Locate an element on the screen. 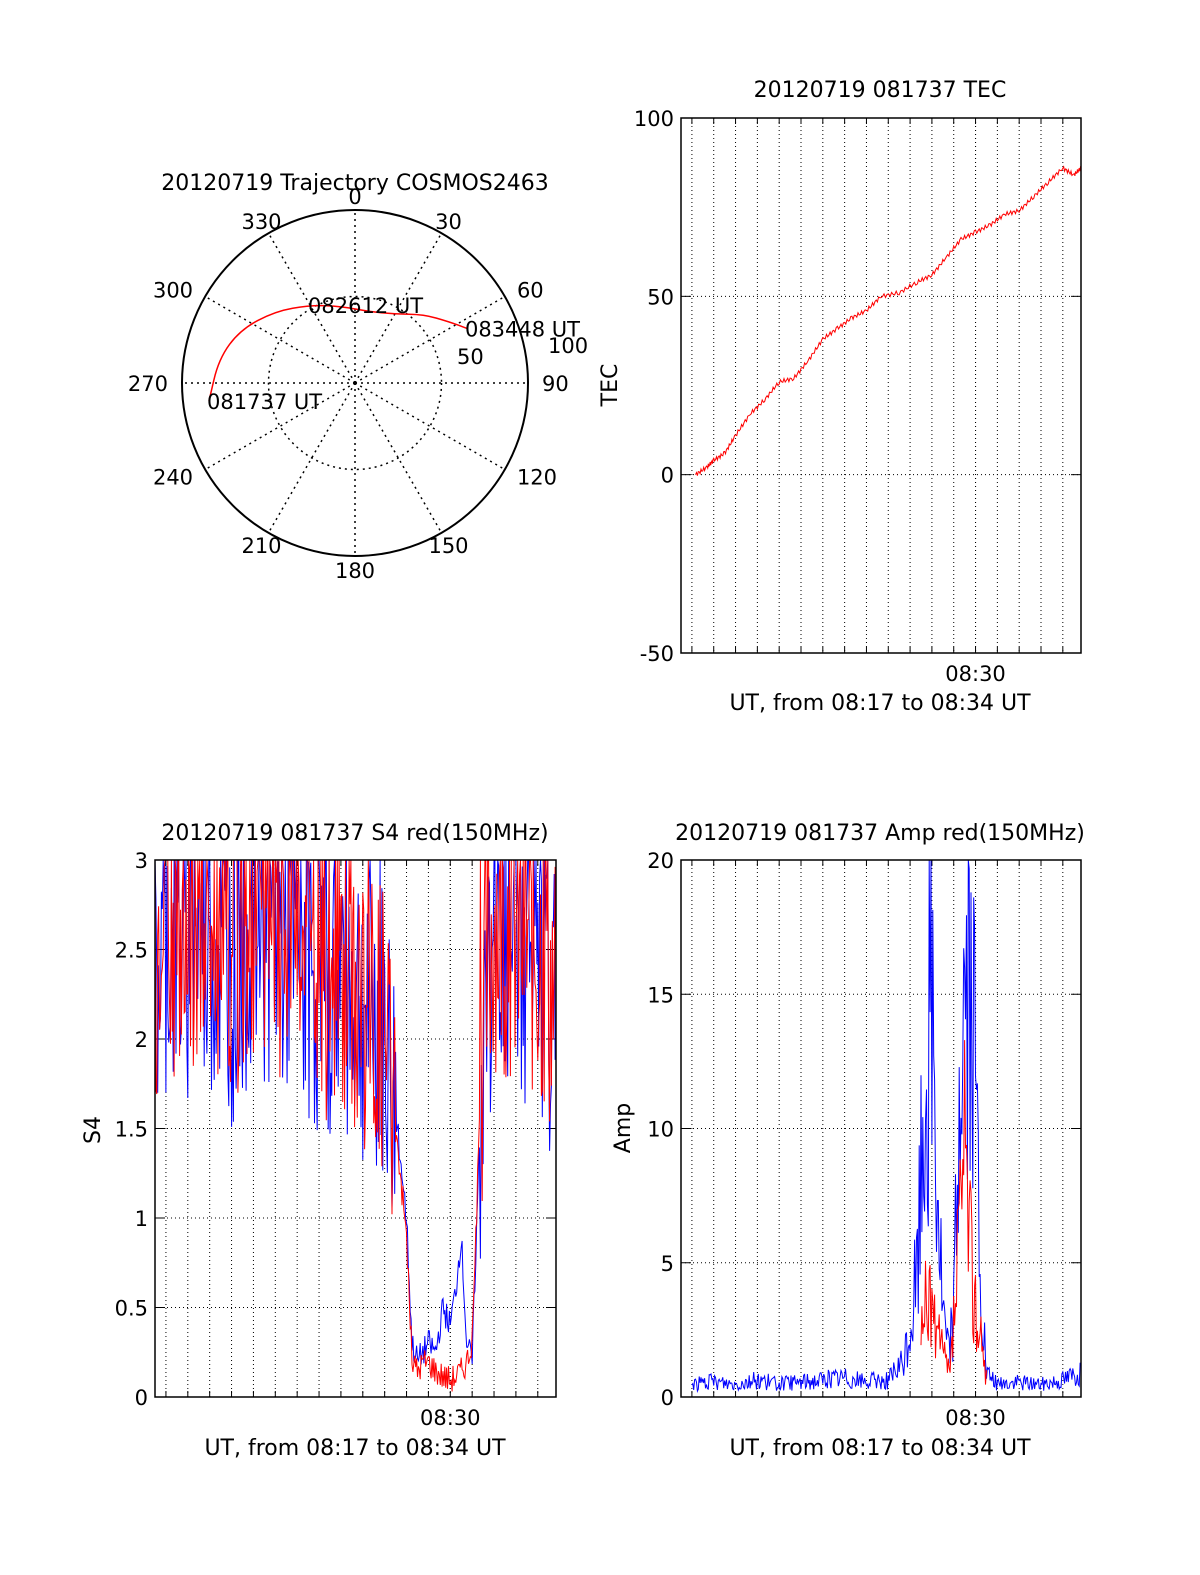 This screenshot has width=1200, height=1575. amp-ytick-label: 10 is located at coordinates (660, 1130).